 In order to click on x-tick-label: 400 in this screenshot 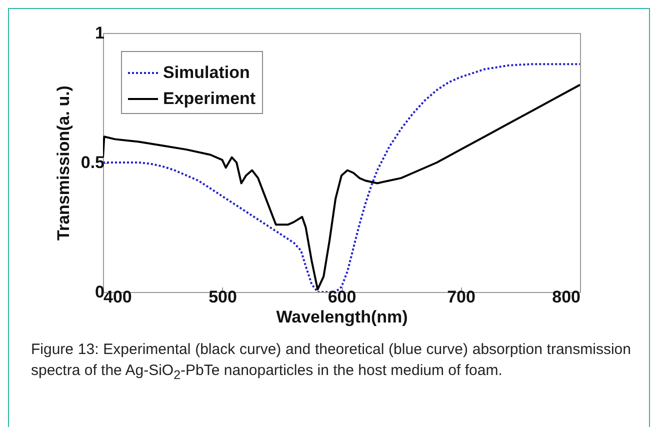, I will do `click(118, 297)`.